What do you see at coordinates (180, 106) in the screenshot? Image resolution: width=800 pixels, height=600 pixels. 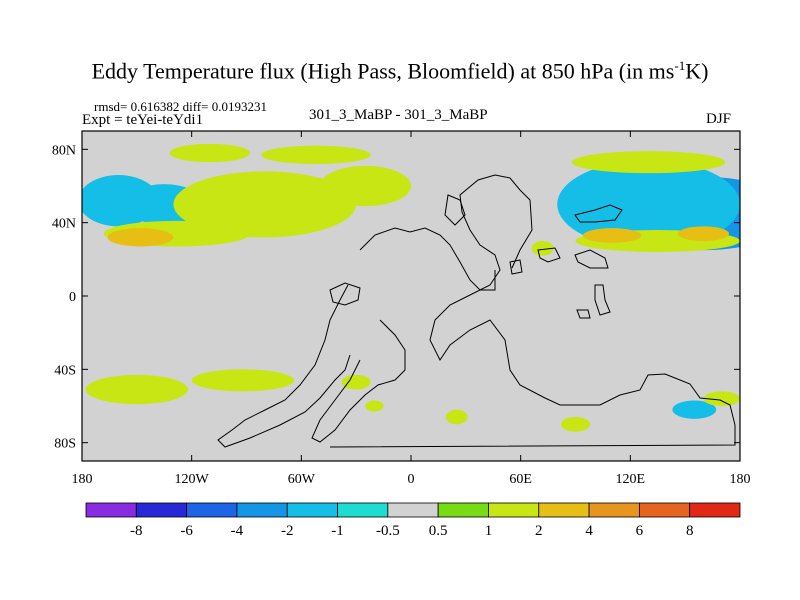 I see `stats-text: rmsd= 0.616382 diff= 0.0193231` at bounding box center [180, 106].